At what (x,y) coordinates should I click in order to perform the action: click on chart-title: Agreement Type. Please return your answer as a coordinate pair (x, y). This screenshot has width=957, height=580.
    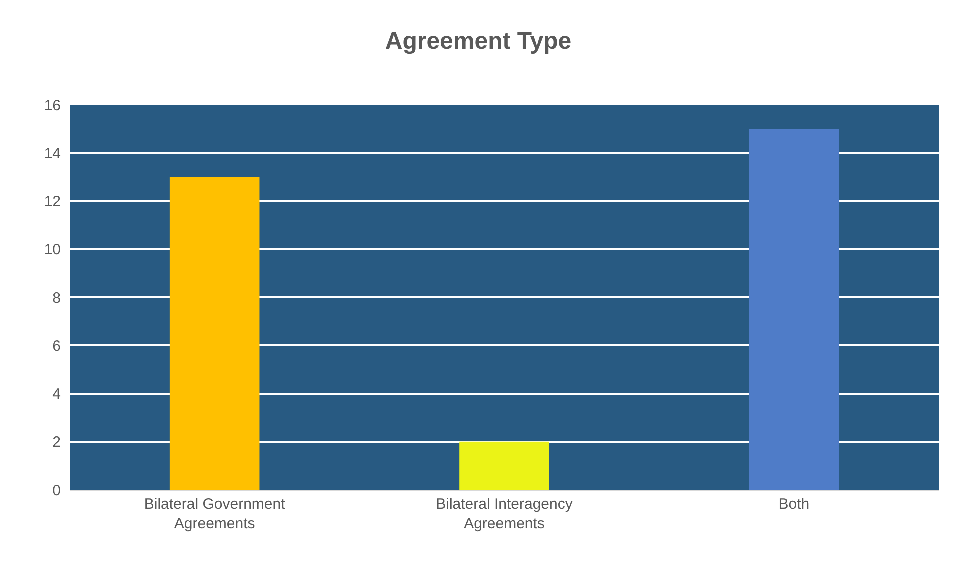
    Looking at the image, I should click on (478, 41).